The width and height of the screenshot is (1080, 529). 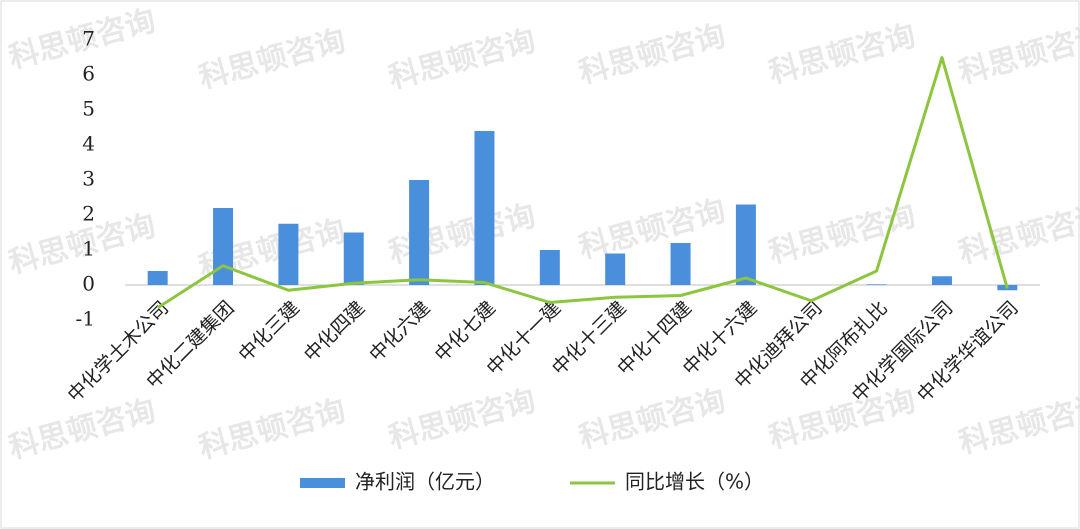 I want to click on legend-label: 净利润（亿元）, so click(x=425, y=482).